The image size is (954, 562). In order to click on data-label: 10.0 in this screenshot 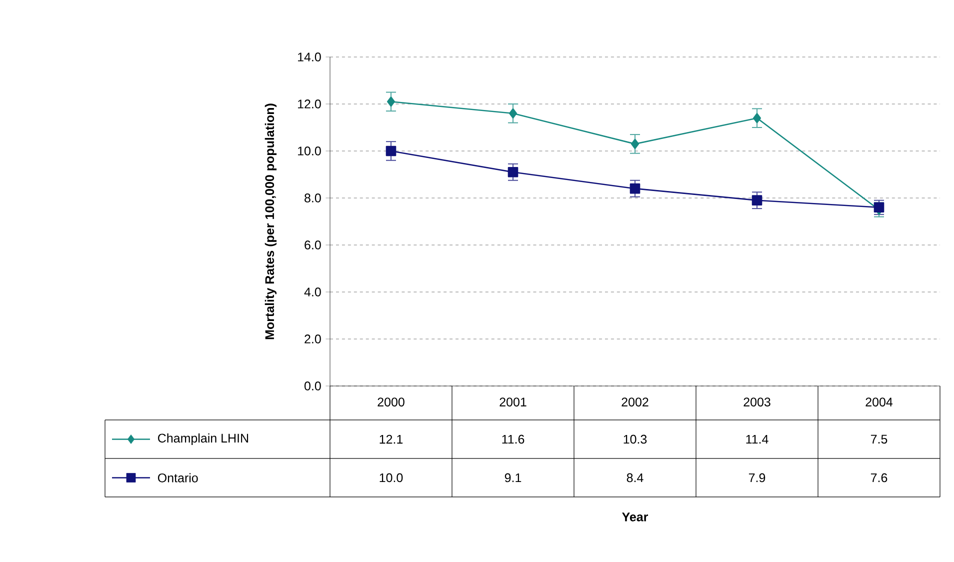, I will do `click(391, 477)`.